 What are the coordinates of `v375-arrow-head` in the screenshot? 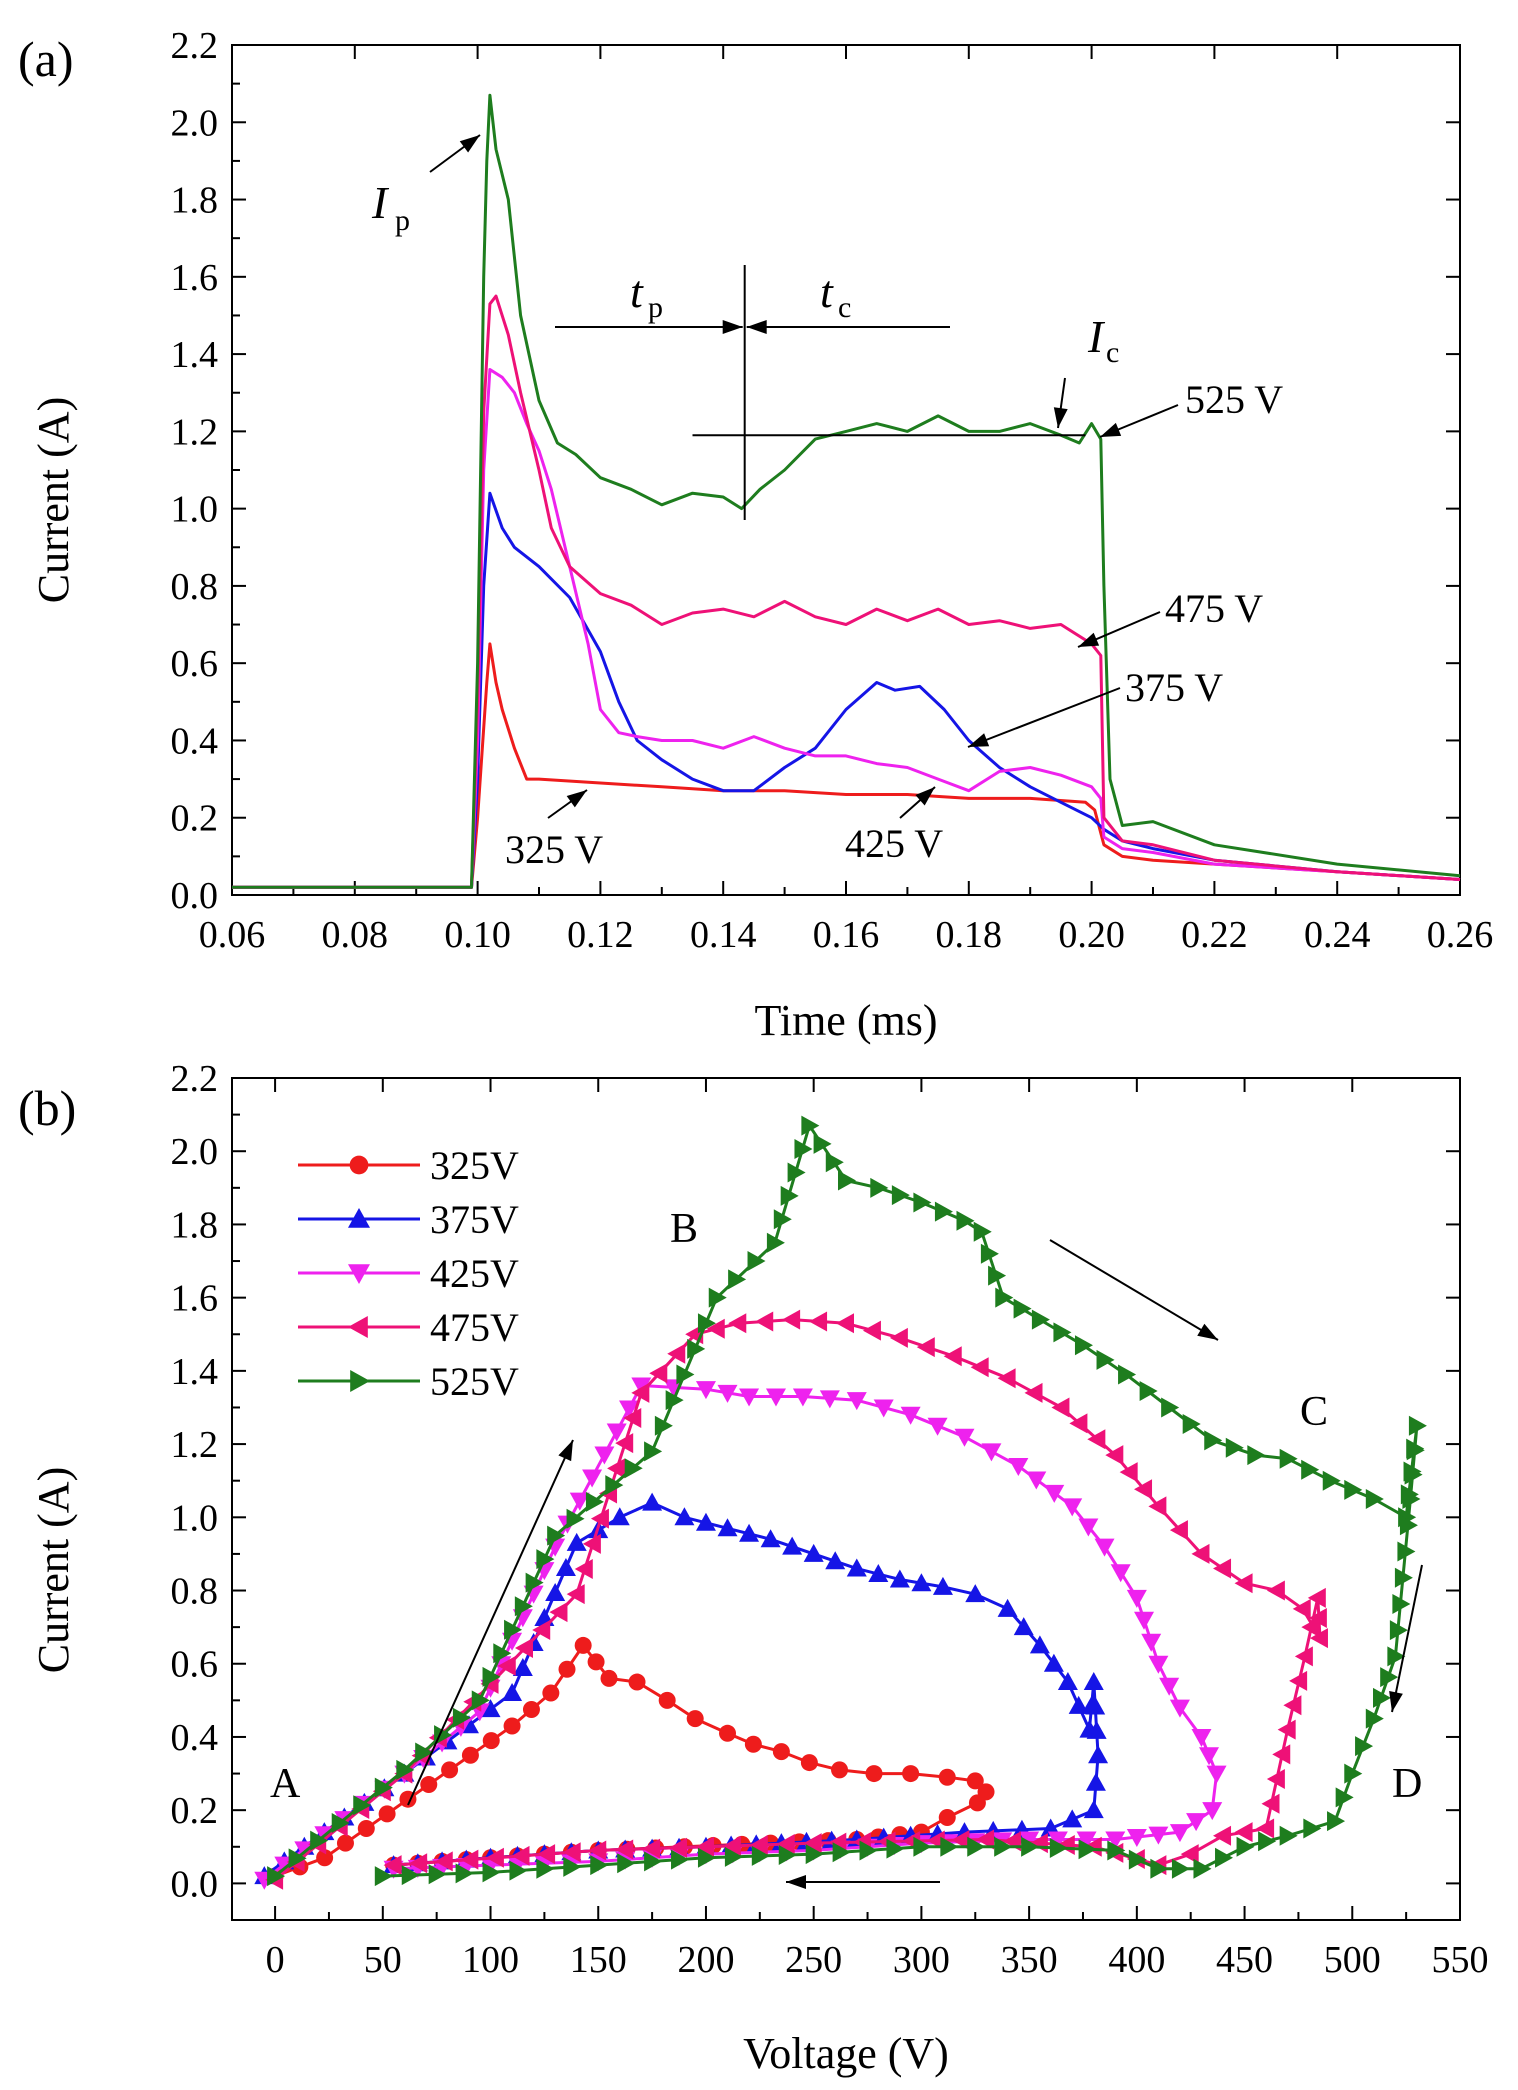 It's located at (979, 740).